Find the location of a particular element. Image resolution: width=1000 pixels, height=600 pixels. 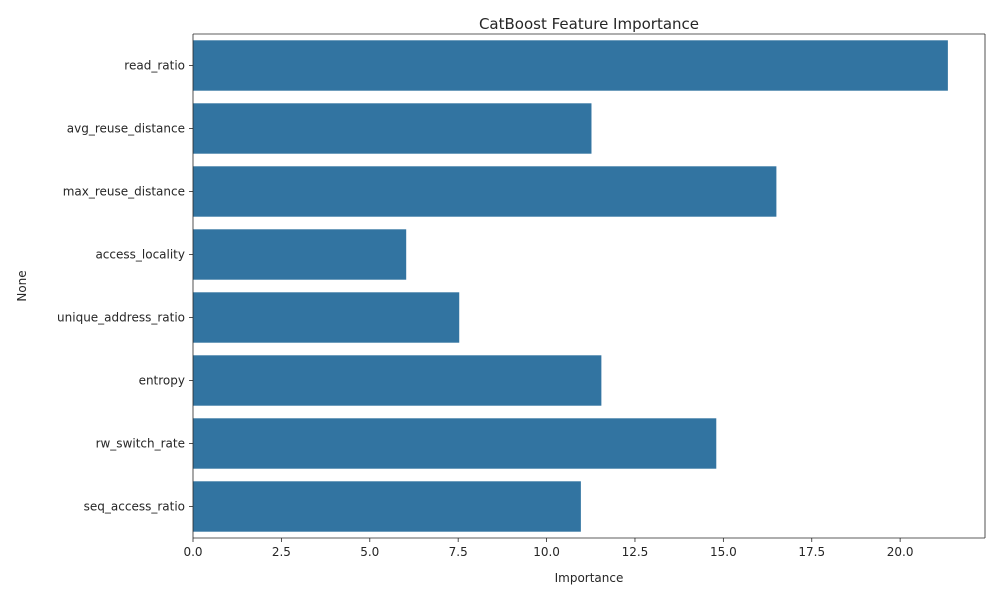

bar-access-locality is located at coordinates (300, 254).